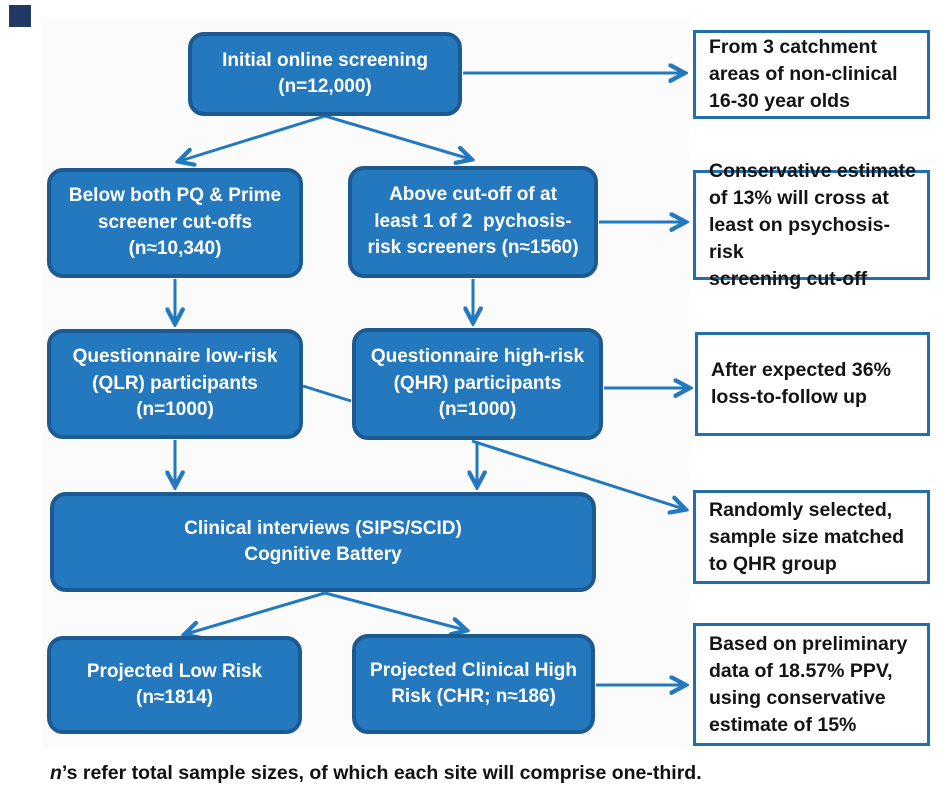 This screenshot has height=801, width=944. Describe the element at coordinates (20, 16) in the screenshot. I see `dark-corner-square` at that location.